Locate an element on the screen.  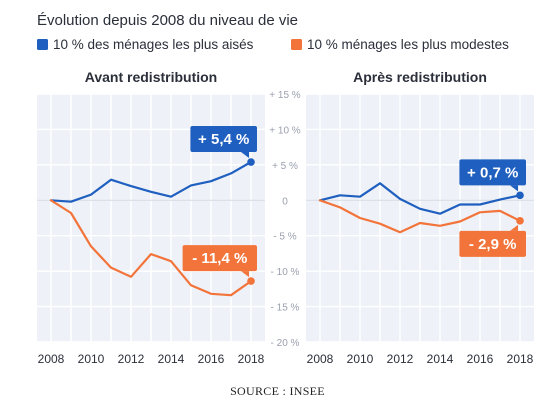
xtick-1-2010: 2010 is located at coordinates (360, 359).